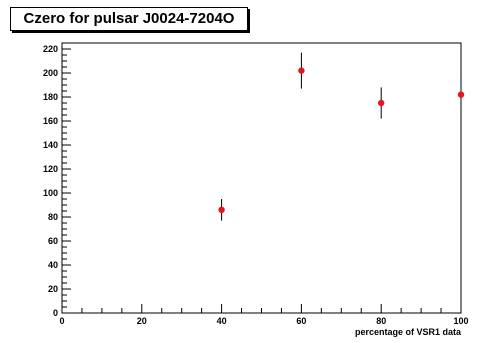  What do you see at coordinates (460, 321) in the screenshot?
I see `x-tick-label: 100` at bounding box center [460, 321].